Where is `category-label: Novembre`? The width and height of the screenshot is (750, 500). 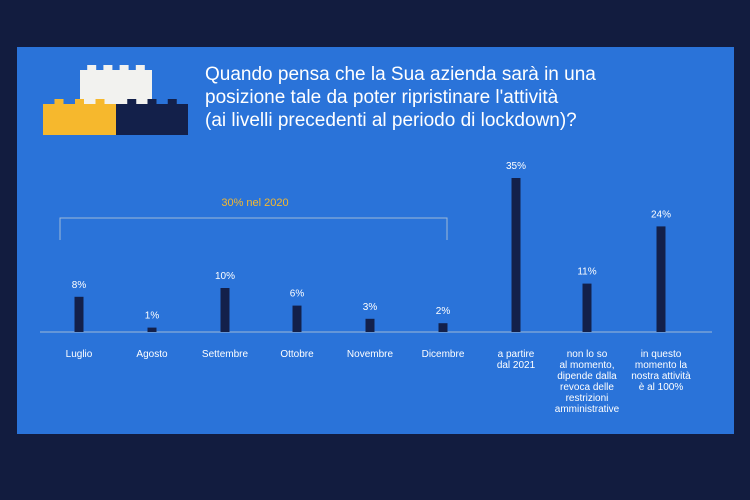 category-label: Novembre is located at coordinates (370, 354).